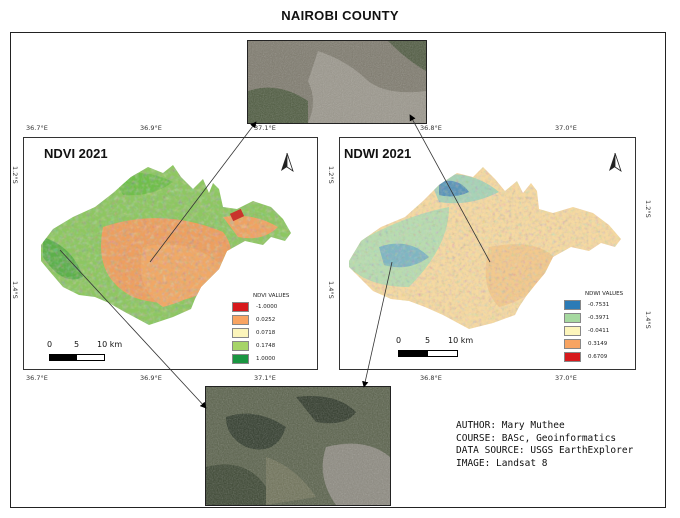 Image resolution: width=680 pixels, height=518 pixels. I want to click on legend-entry: 0.3149, so click(604, 344).